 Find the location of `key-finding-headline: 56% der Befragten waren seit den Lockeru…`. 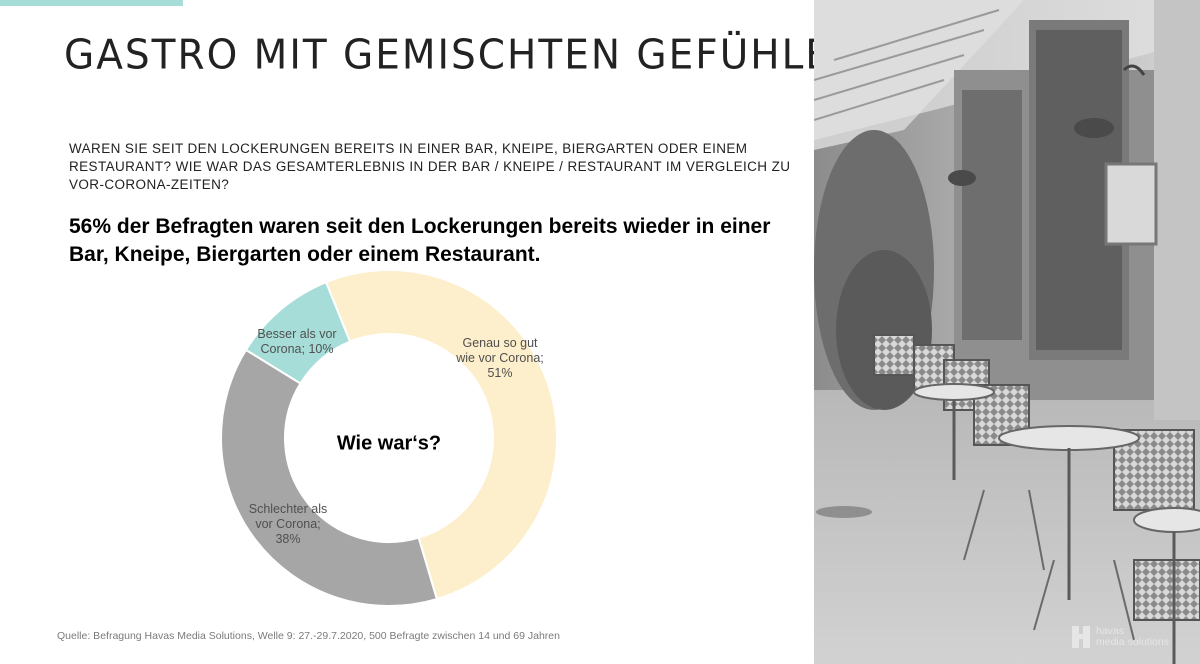

key-finding-headline: 56% der Befragten waren seit den Lockeru… is located at coordinates (420, 240).